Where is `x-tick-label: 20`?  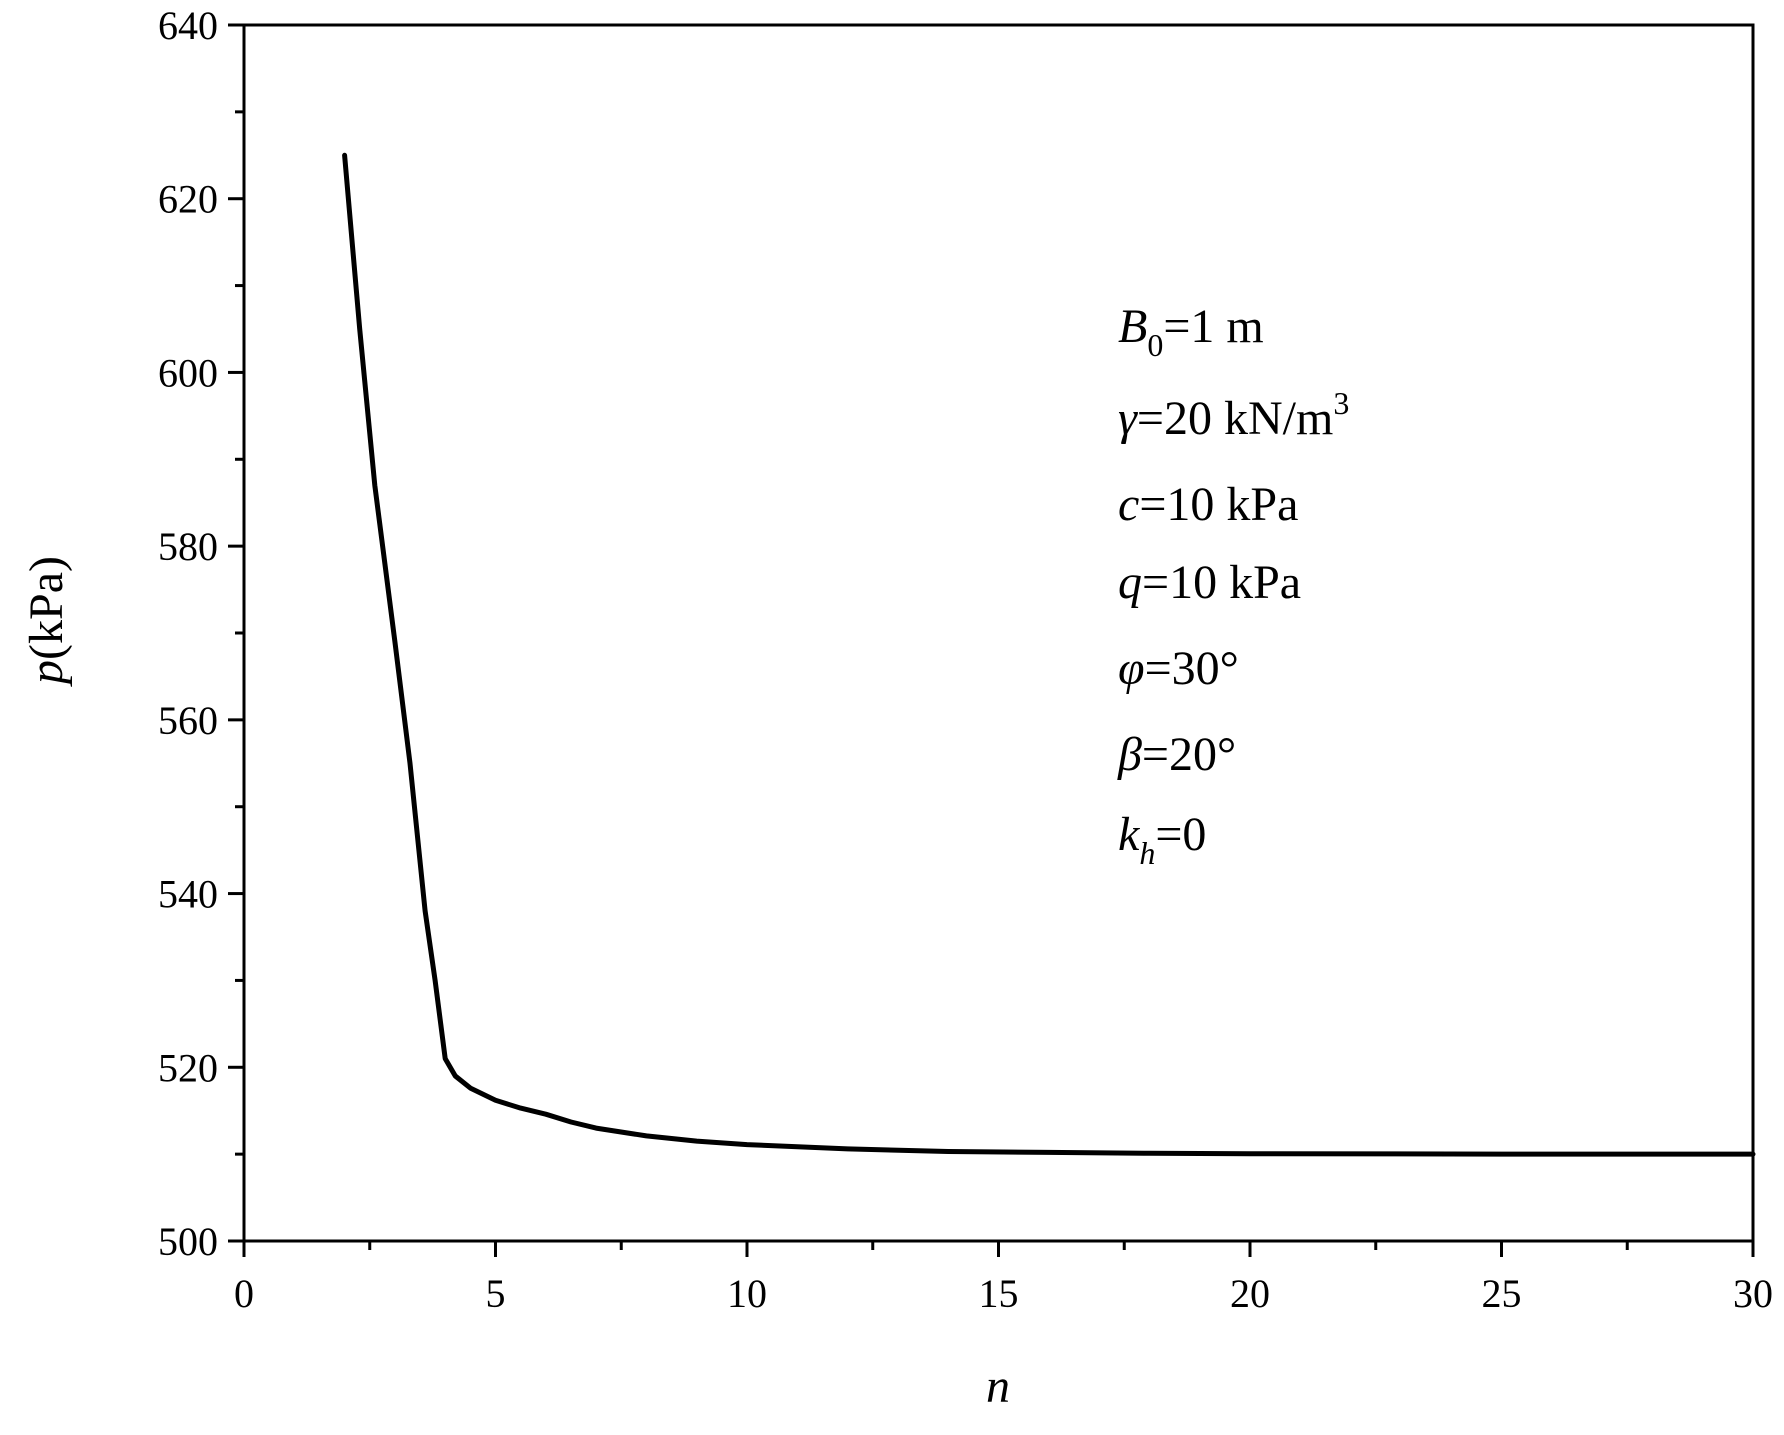 x-tick-label: 20 is located at coordinates (1250, 1293).